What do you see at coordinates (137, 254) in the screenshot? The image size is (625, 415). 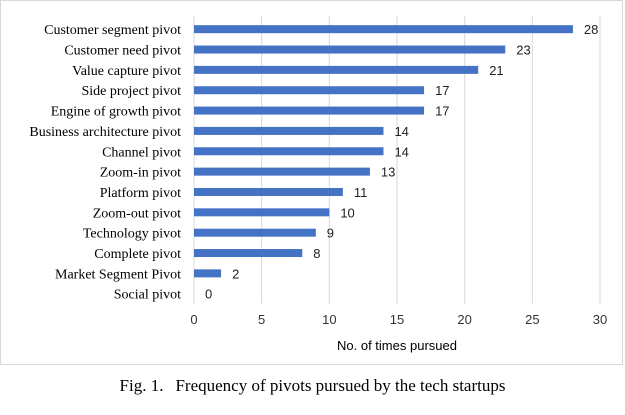 I see `category-label: Complete pivot` at bounding box center [137, 254].